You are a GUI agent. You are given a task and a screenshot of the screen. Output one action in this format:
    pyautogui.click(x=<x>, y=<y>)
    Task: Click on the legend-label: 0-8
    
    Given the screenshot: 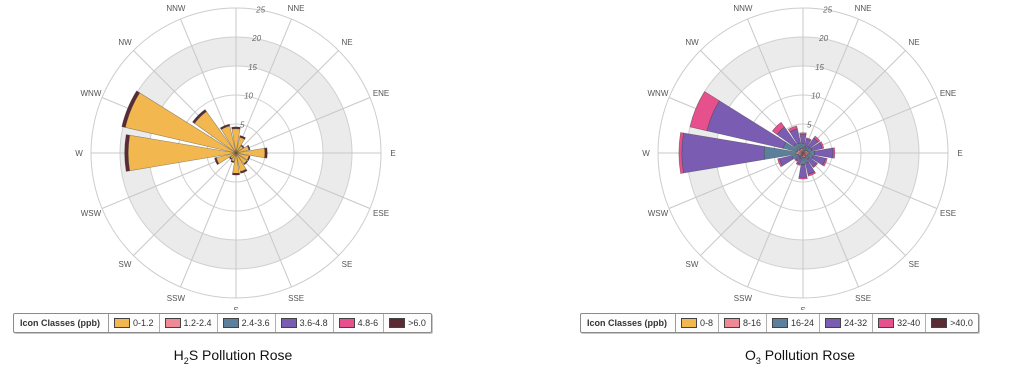 What is the action you would take?
    pyautogui.click(x=707, y=323)
    